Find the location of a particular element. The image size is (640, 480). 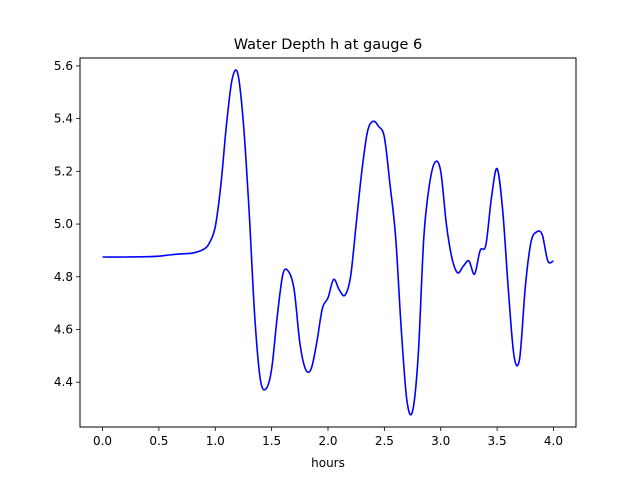

y-tick-label: 4.8 is located at coordinates (63, 277).